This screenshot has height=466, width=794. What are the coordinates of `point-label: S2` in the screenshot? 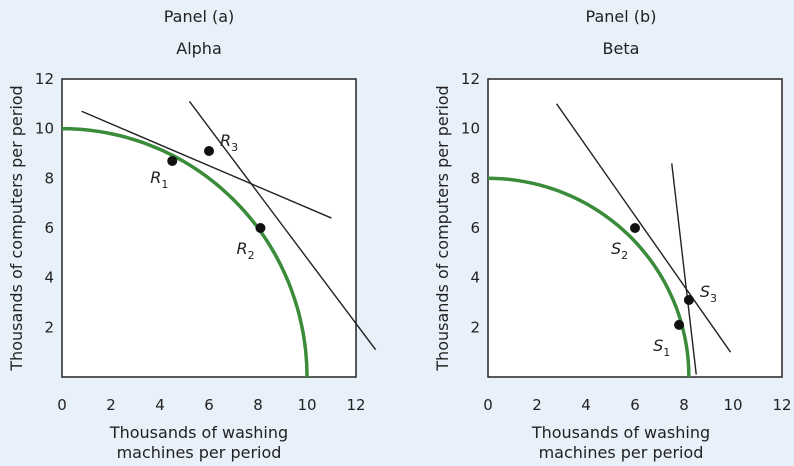 It's located at (619, 250).